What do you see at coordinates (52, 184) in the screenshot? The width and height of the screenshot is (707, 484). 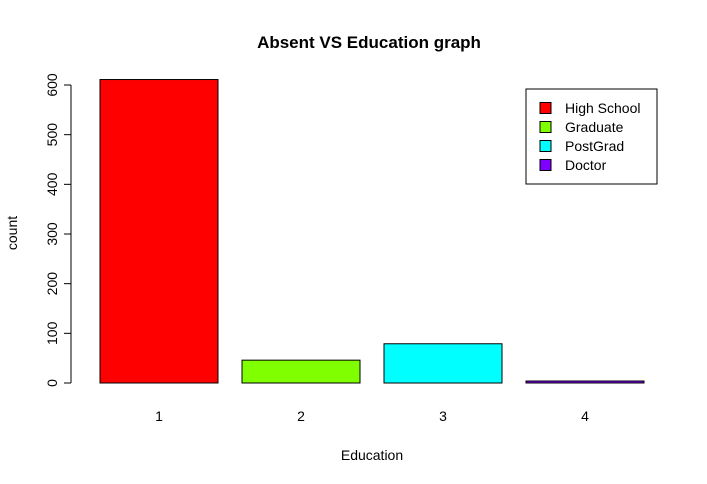 I see `y-tick-label: 400` at bounding box center [52, 184].